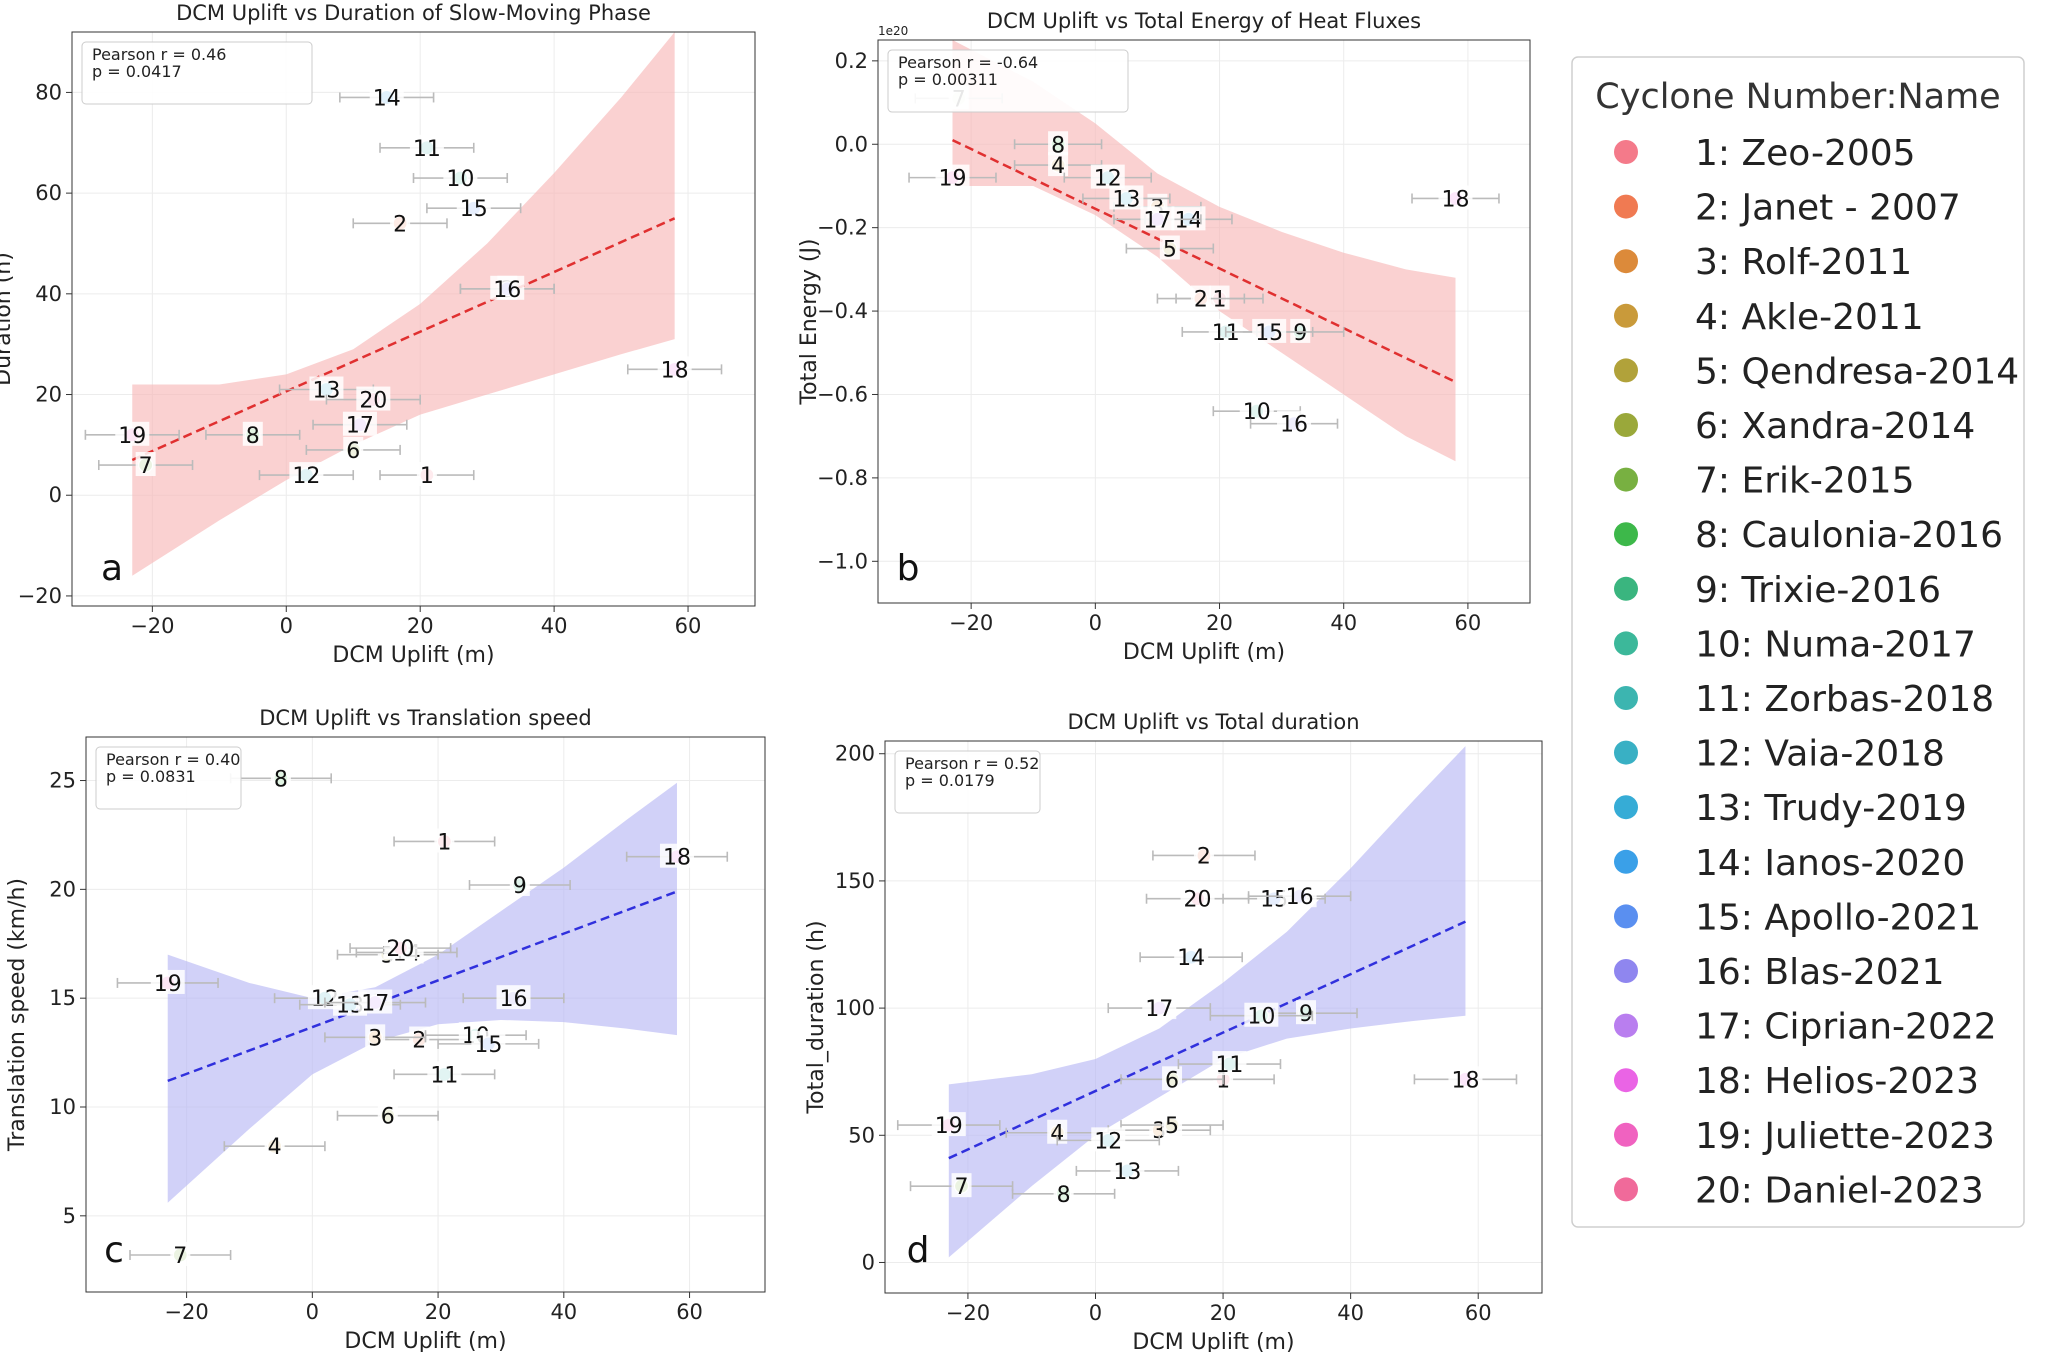  Describe the element at coordinates (40, 596) in the screenshot. I see `y-tick-label: −20` at that location.